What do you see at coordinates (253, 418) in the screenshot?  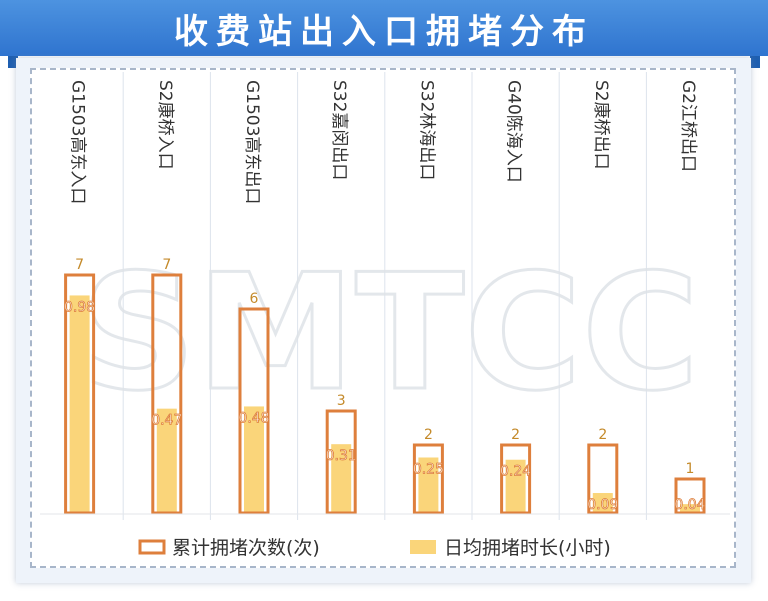 I see `duration-label: 0.48` at bounding box center [253, 418].